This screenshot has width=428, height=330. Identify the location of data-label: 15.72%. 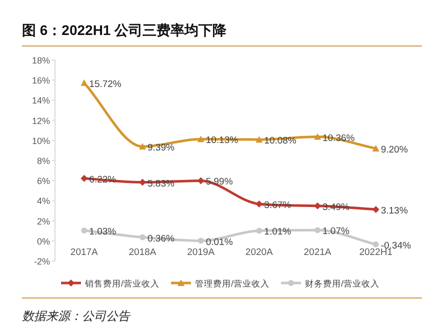
(105, 84).